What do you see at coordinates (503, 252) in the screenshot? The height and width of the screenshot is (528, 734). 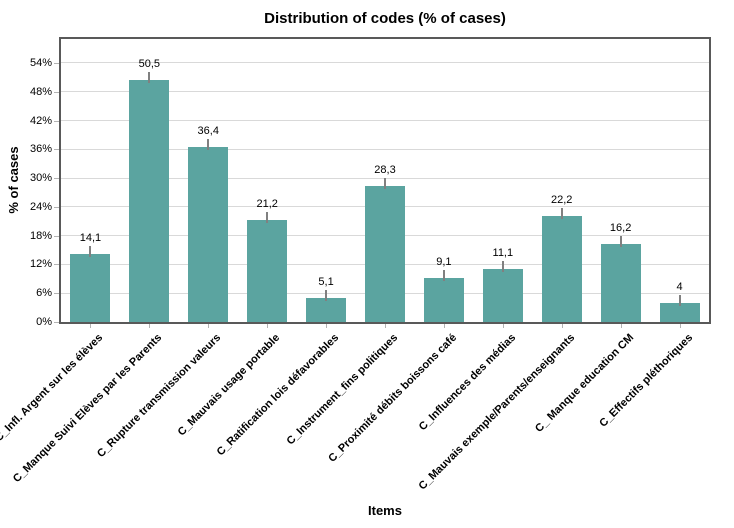 I see `bar-value-label: 11,1` at bounding box center [503, 252].